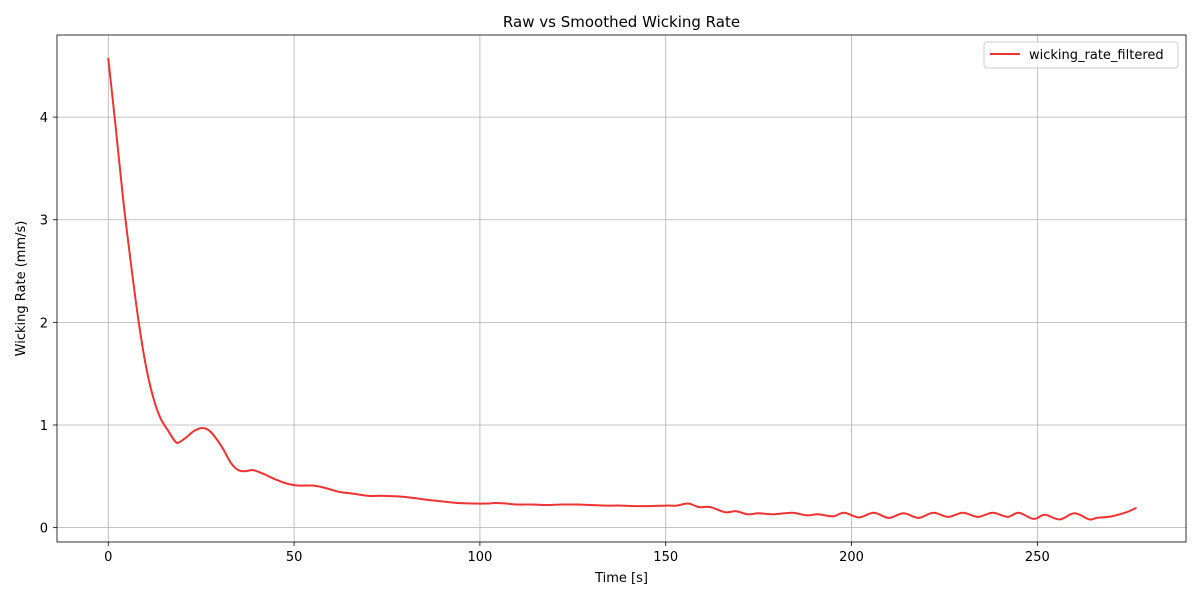 The height and width of the screenshot is (600, 1200). Describe the element at coordinates (621, 578) in the screenshot. I see `x-axis-title: Time [s]` at that location.